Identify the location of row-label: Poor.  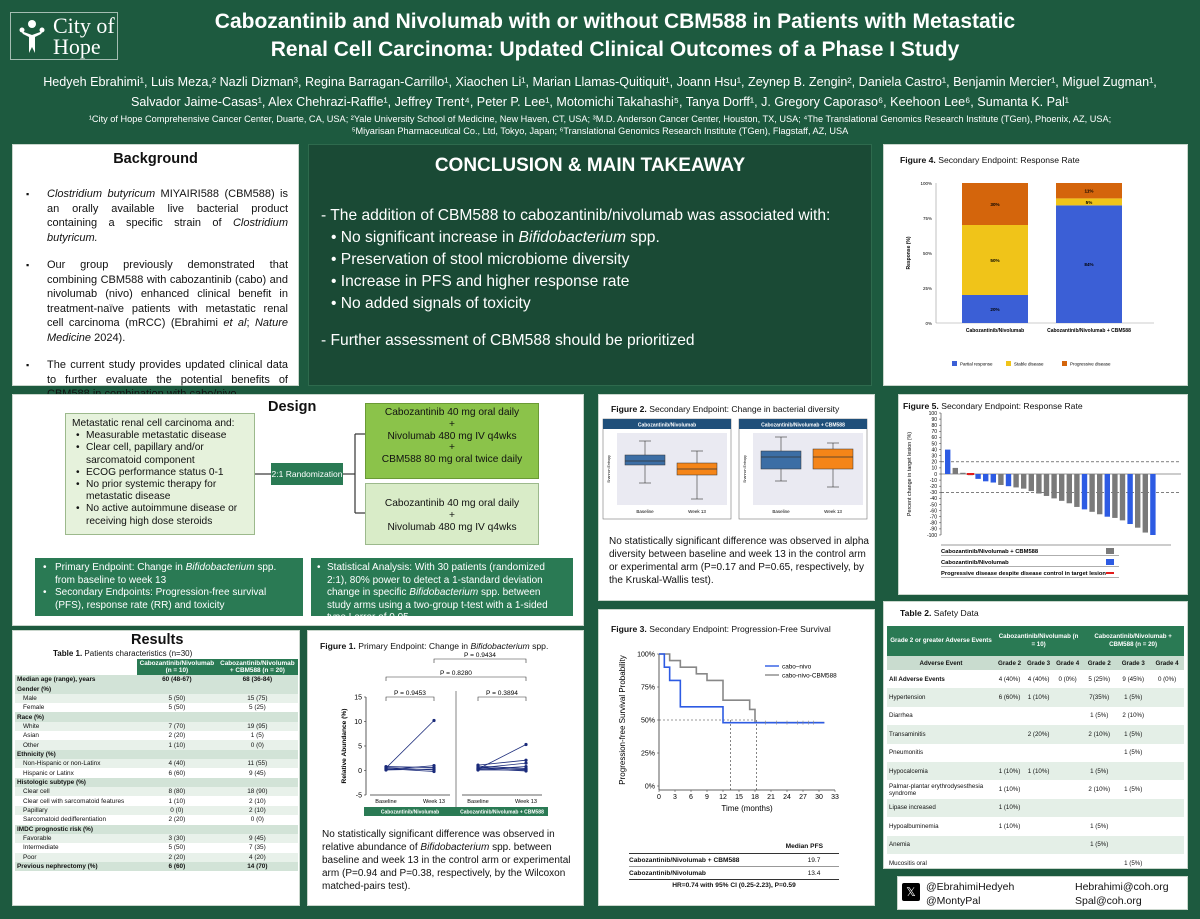
(76, 857).